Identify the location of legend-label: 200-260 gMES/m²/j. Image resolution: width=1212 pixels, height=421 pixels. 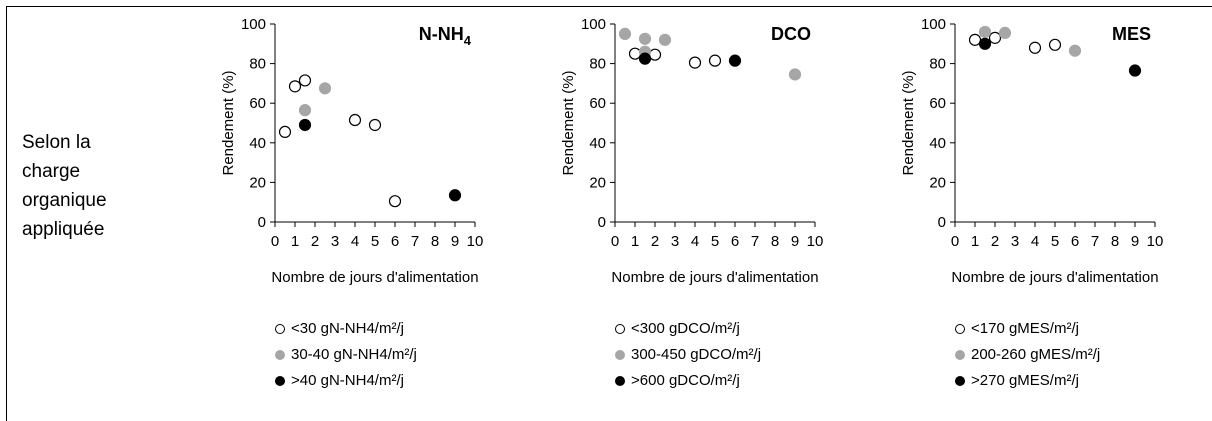
(1036, 354).